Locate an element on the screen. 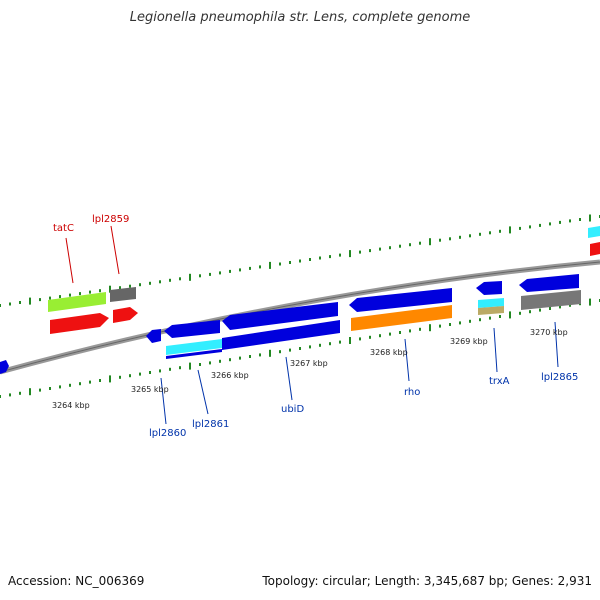 This screenshot has width=600, height=600. gene-label: tatC is located at coordinates (63, 228).